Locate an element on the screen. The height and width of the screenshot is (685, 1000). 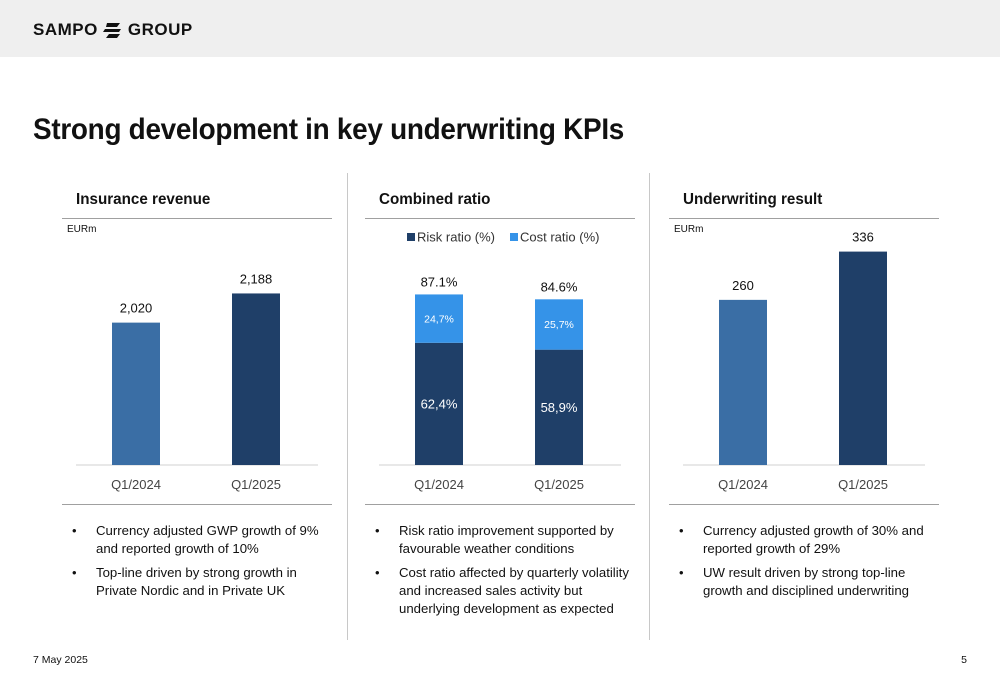
panel-title: Underwriting result is located at coordinates (753, 199).